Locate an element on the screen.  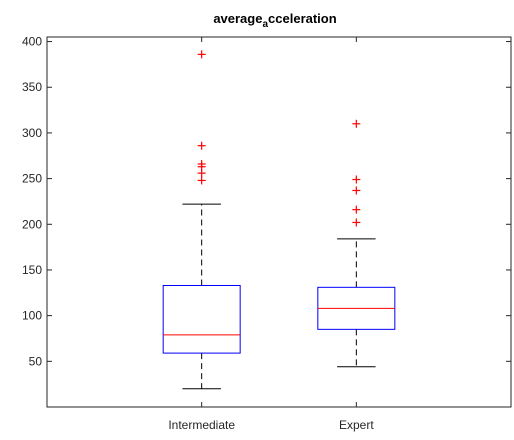
x-tick-label: Intermediate is located at coordinates (201, 425).